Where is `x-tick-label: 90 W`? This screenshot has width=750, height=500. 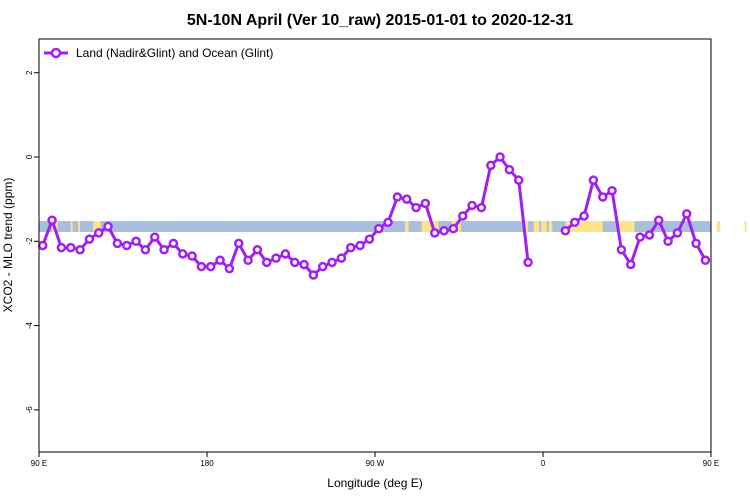
x-tick-label: 90 W is located at coordinates (375, 463).